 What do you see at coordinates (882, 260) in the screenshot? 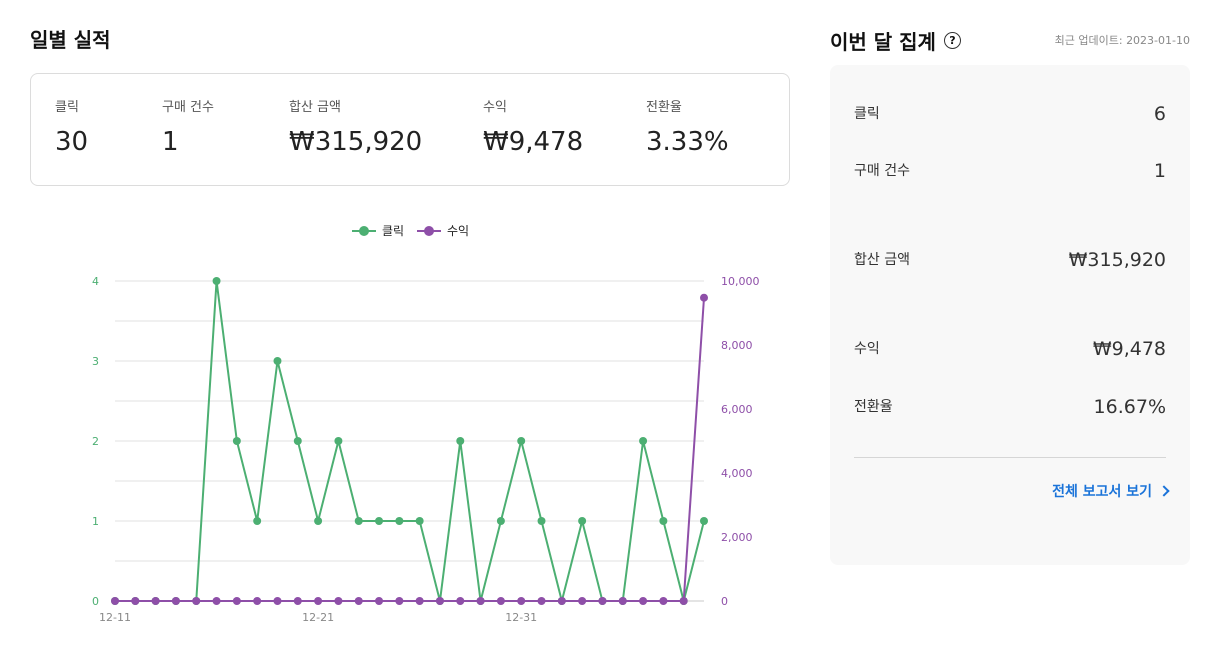
I see `monthly-row-label: 합산 금액` at bounding box center [882, 260].